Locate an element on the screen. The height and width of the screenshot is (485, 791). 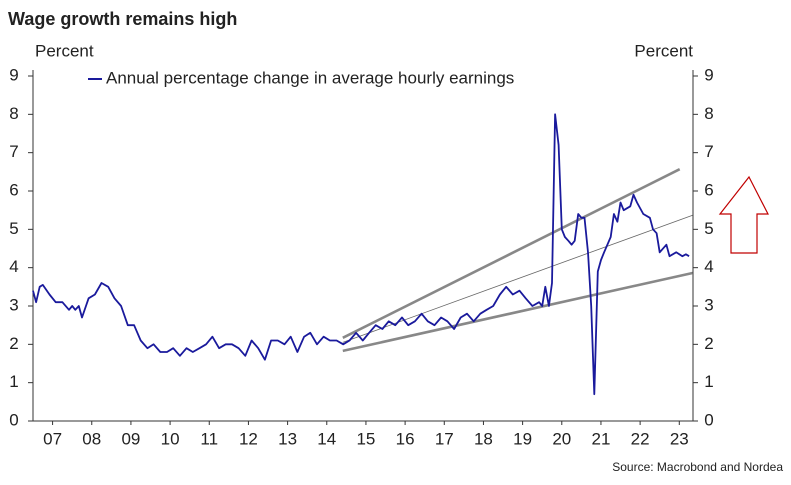
y-axis-label: Percent is located at coordinates (64, 50).